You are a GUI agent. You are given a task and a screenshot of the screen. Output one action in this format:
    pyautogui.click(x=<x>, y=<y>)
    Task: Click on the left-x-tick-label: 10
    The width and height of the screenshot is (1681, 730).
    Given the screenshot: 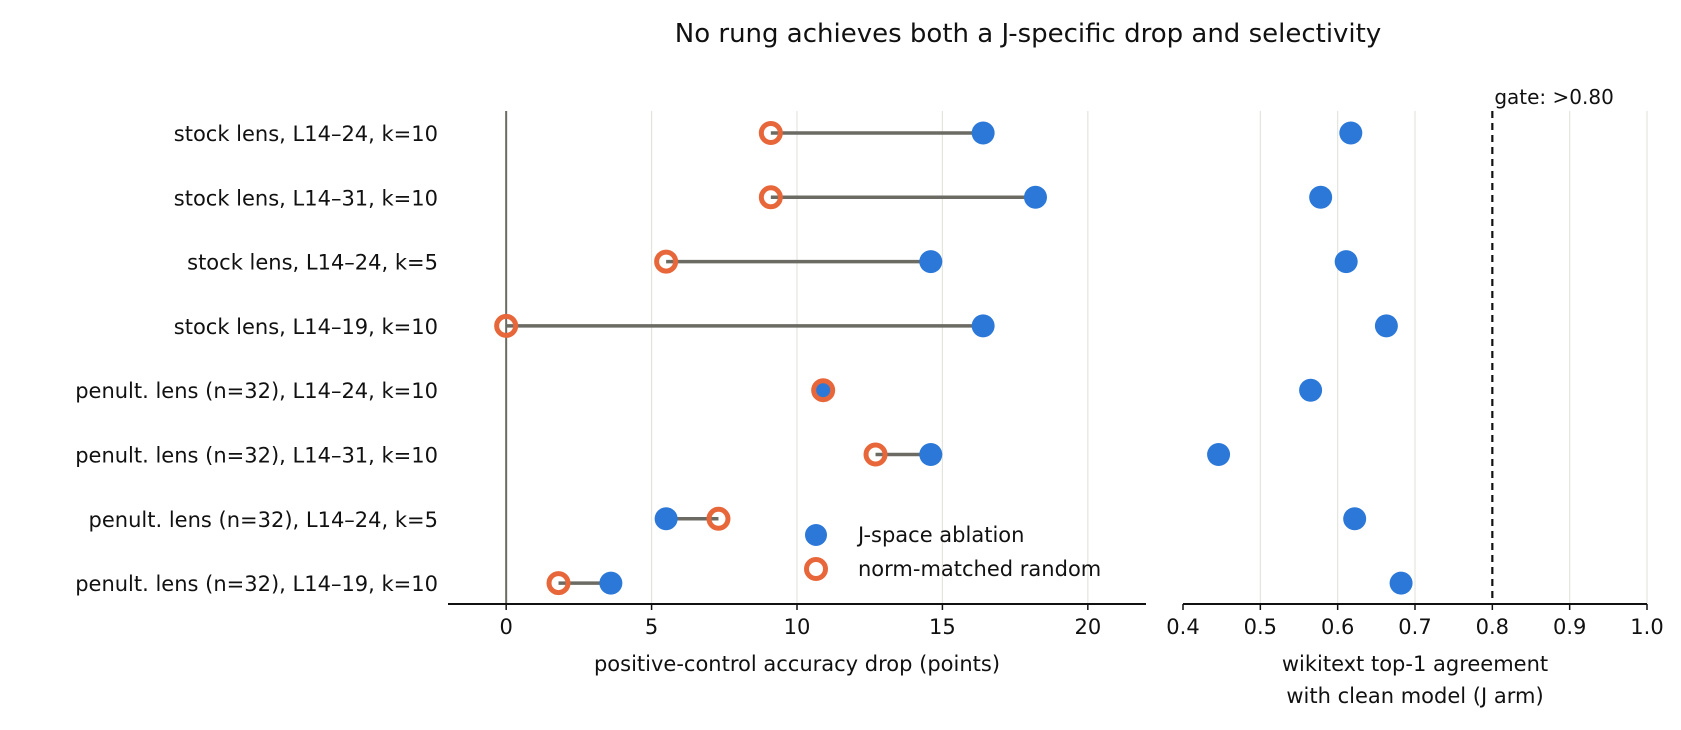 What is the action you would take?
    pyautogui.click(x=797, y=627)
    